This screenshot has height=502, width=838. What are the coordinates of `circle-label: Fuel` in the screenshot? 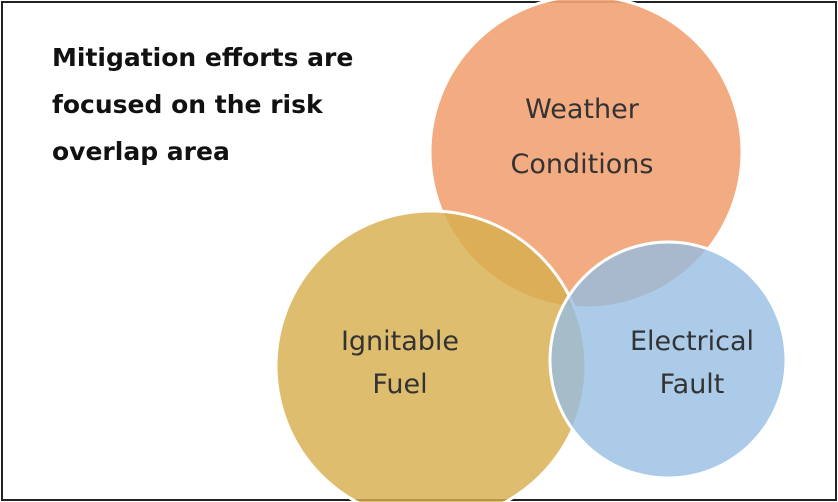 It's located at (399, 384).